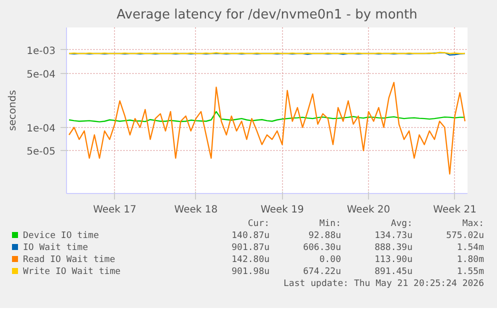 The image size is (497, 311). Describe the element at coordinates (393, 248) in the screenshot. I see `text: 888.39u` at that location.